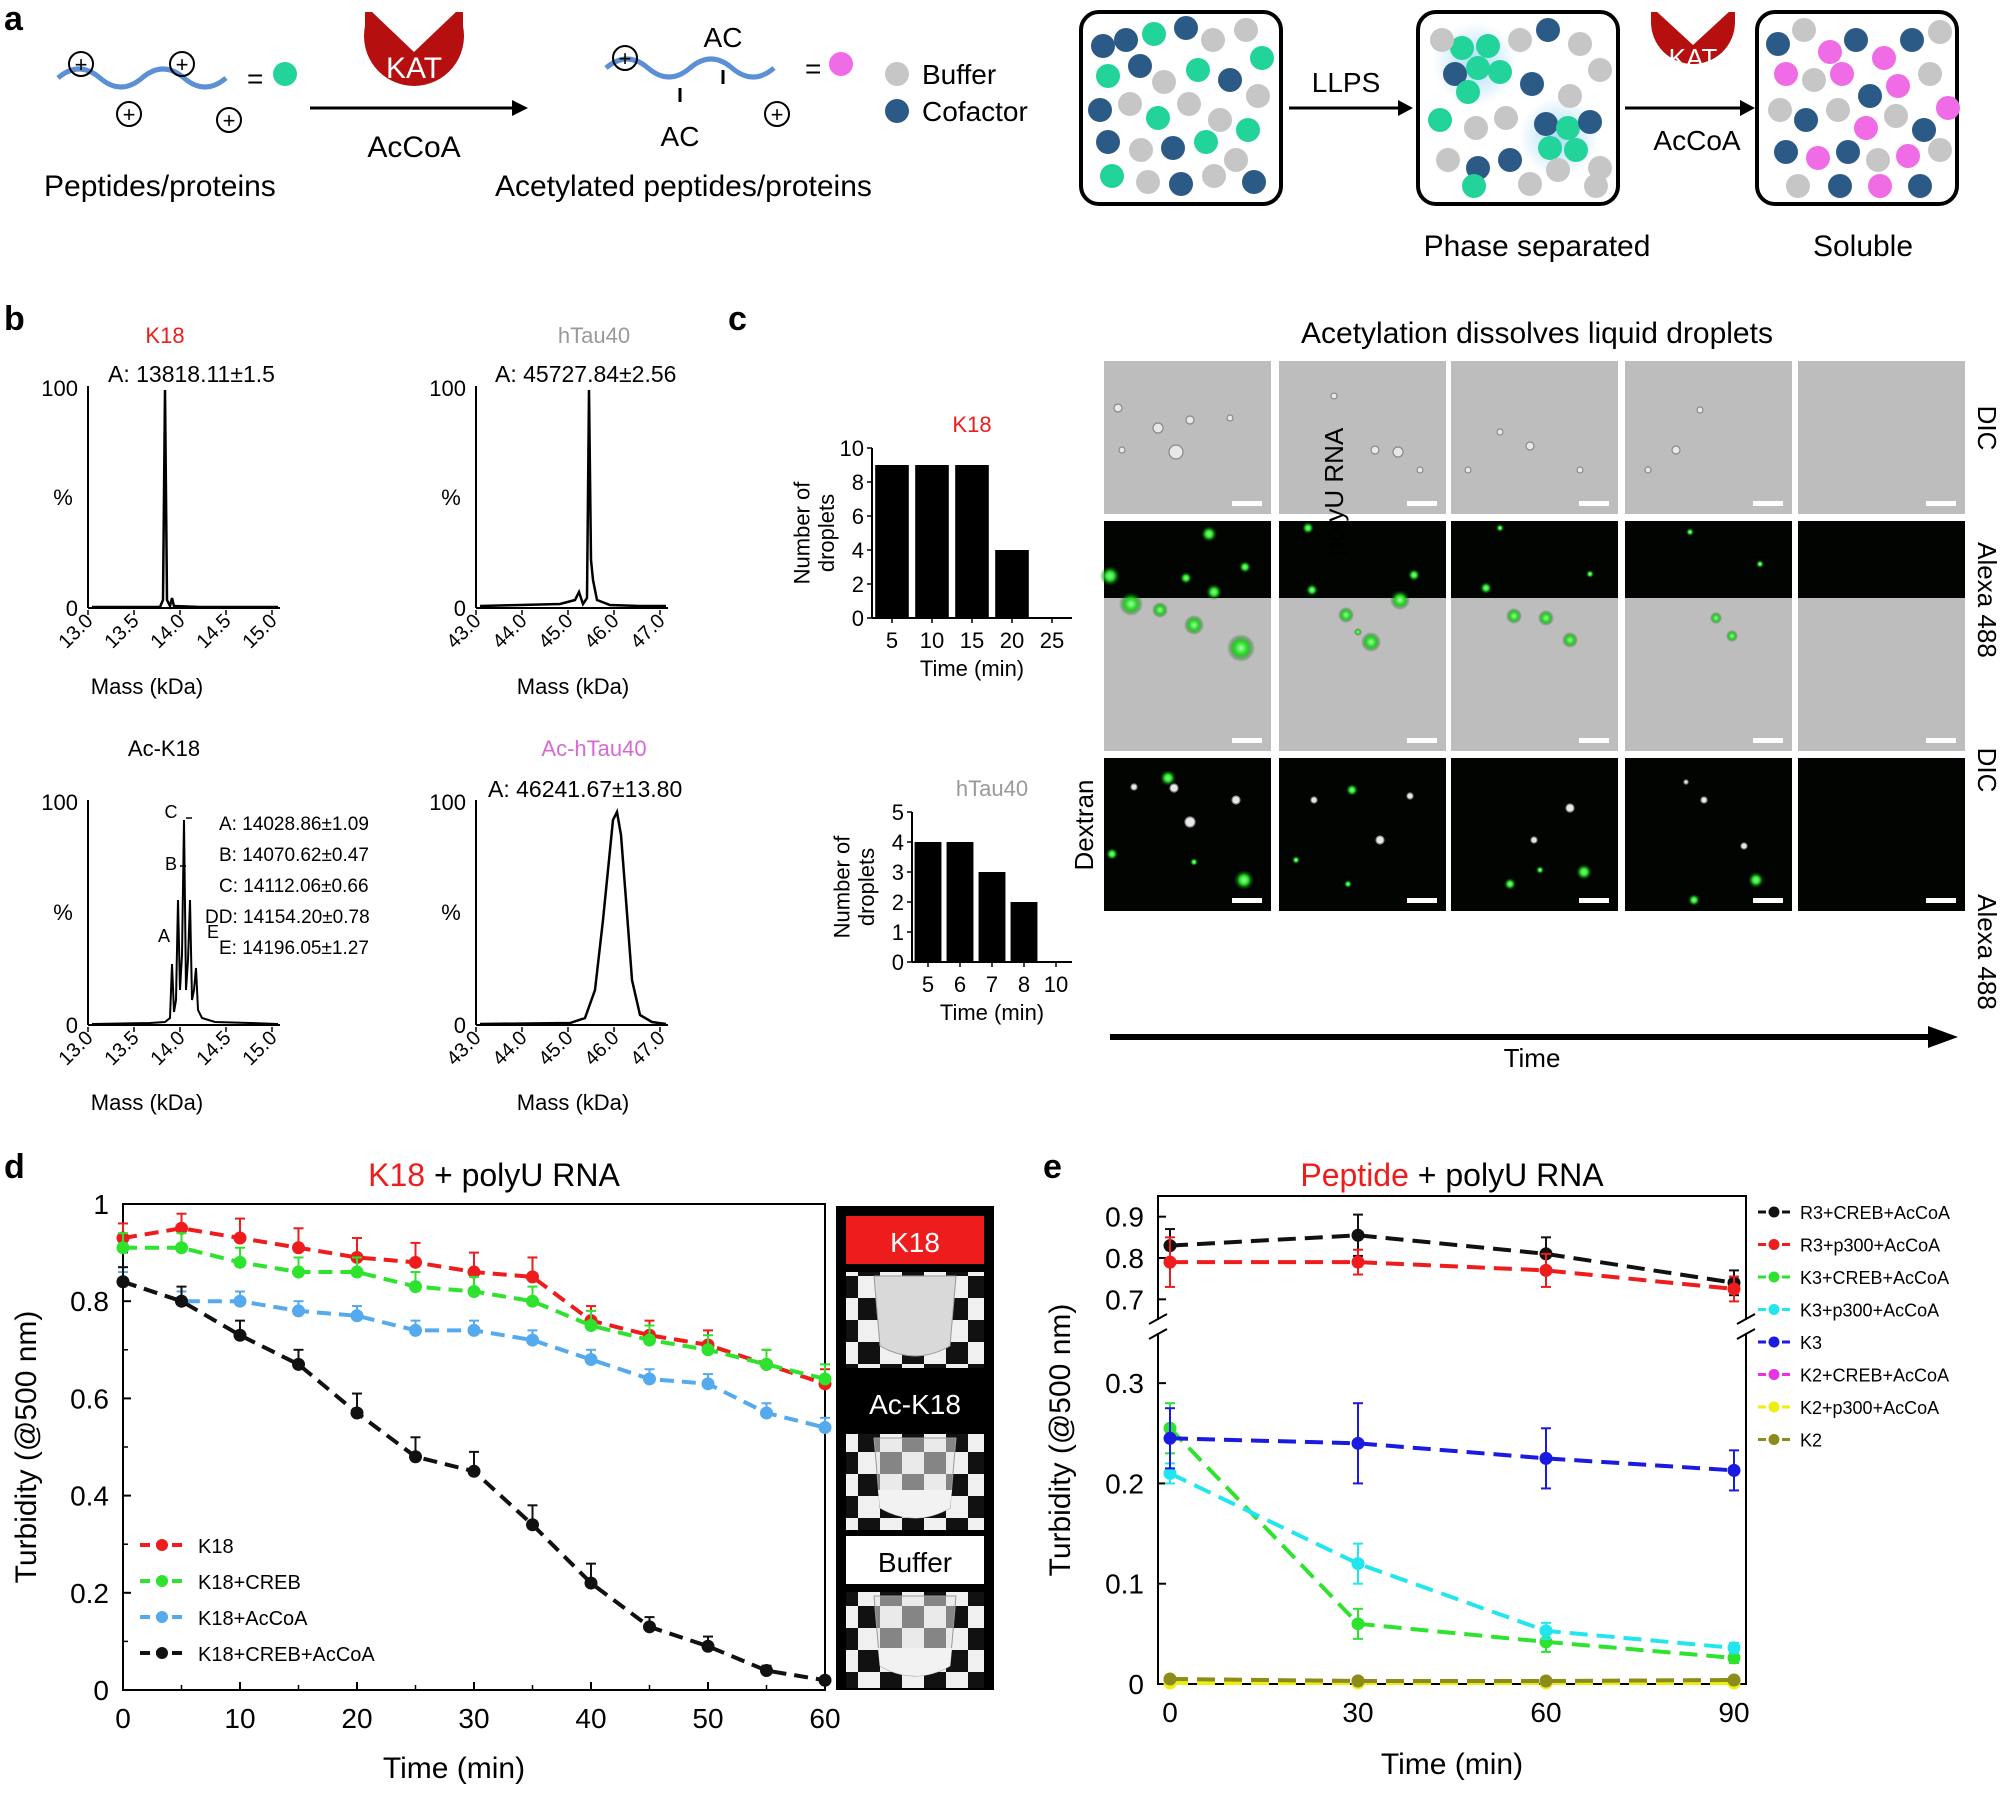 This screenshot has width=2005, height=1793. Describe the element at coordinates (121, 631) in the screenshot. I see `xtick-label: 13.5` at that location.